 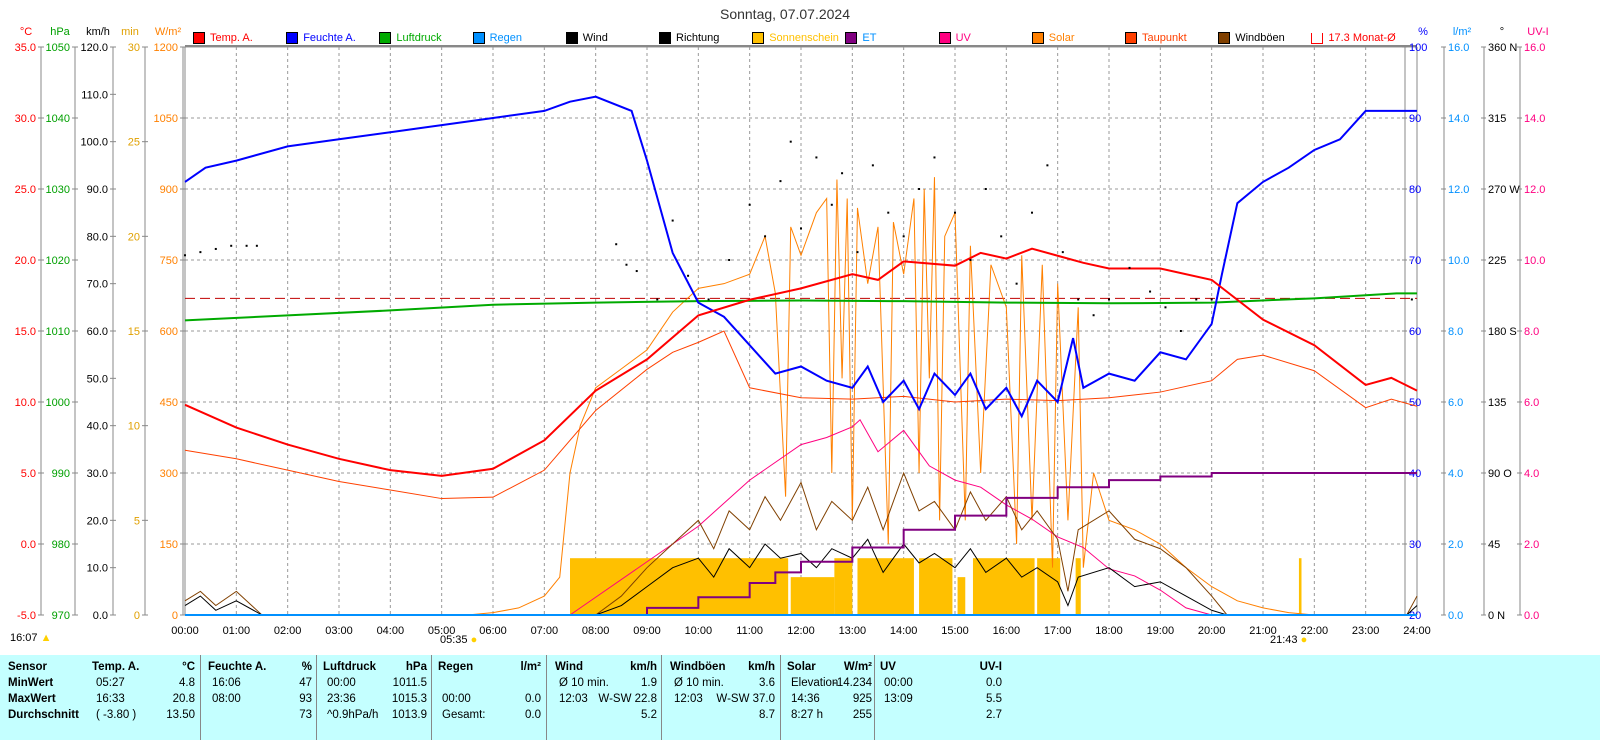 I want to click on axis-unit-solar: W/m², so click(x=168, y=32).